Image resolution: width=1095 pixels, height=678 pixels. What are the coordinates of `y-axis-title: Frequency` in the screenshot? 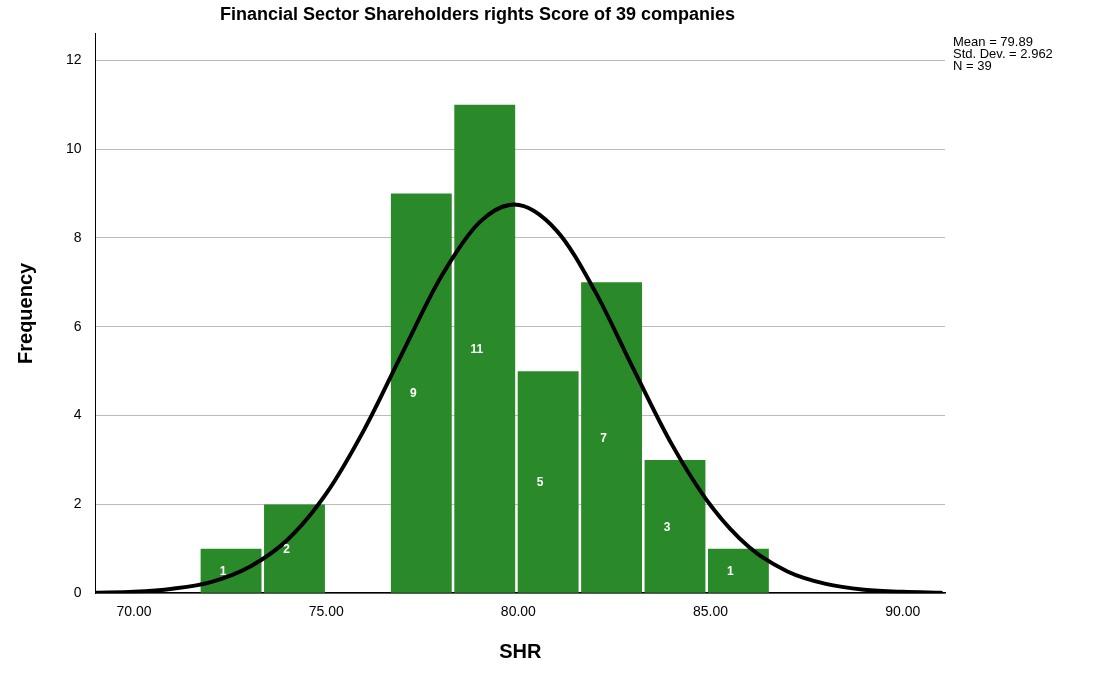 It's located at (24, 312).